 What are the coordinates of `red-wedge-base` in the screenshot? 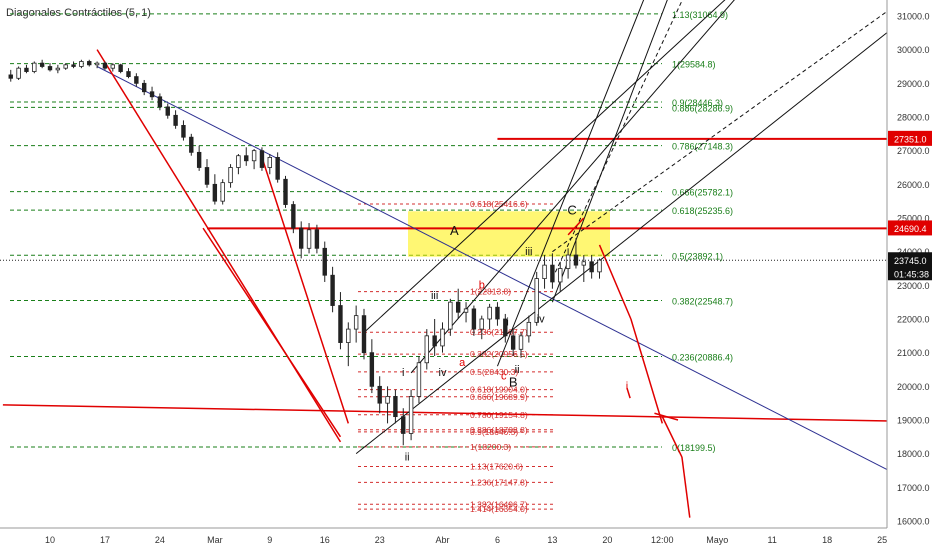 It's located at (272, 332).